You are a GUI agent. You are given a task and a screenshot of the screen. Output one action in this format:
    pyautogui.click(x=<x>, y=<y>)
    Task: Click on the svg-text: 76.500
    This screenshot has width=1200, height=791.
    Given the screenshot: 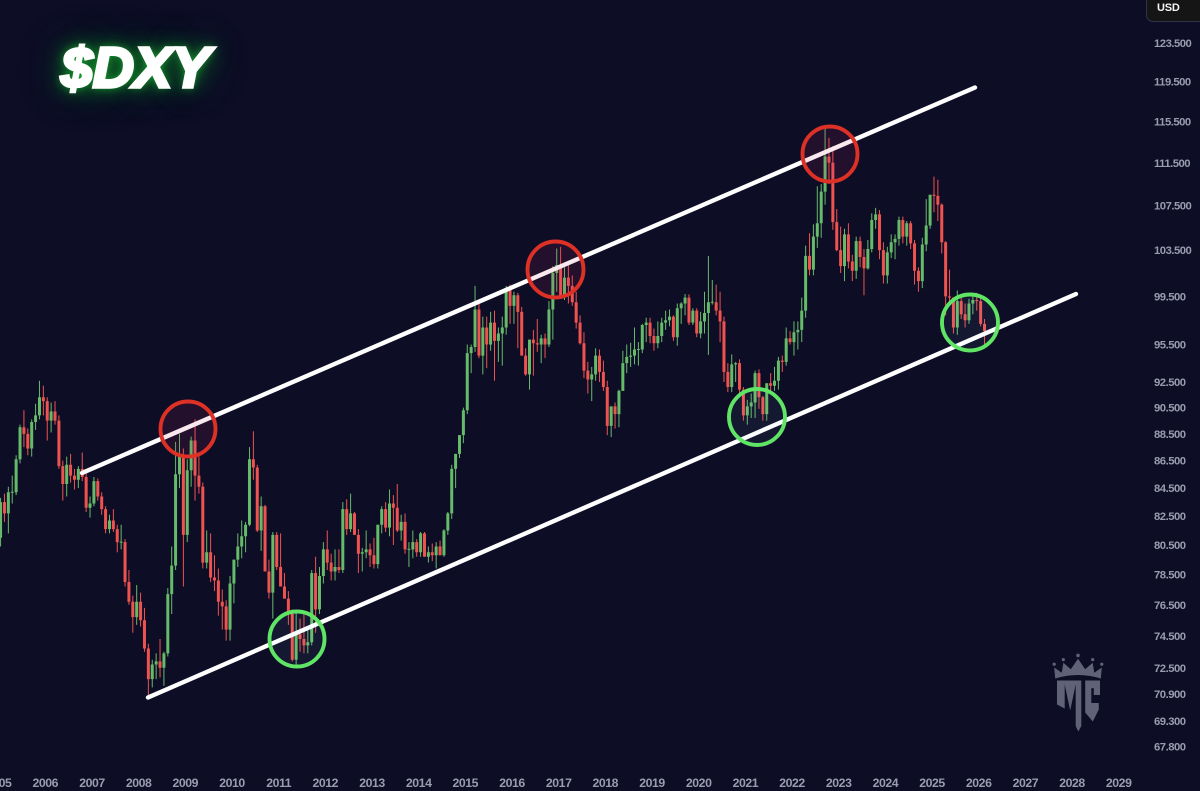 What is the action you would take?
    pyautogui.click(x=1170, y=606)
    